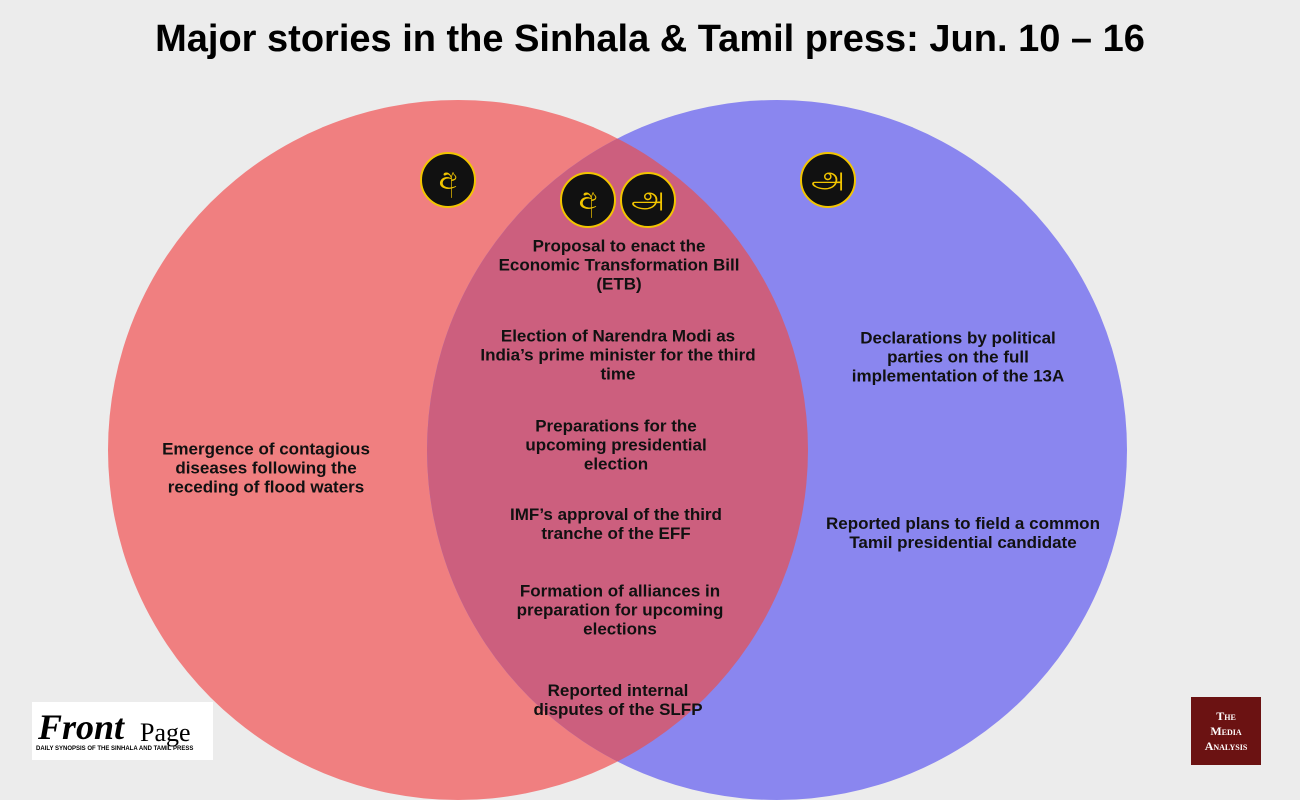 The width and height of the screenshot is (1300, 800). What do you see at coordinates (648, 200) in the screenshot?
I see `both-icon: அ` at bounding box center [648, 200].